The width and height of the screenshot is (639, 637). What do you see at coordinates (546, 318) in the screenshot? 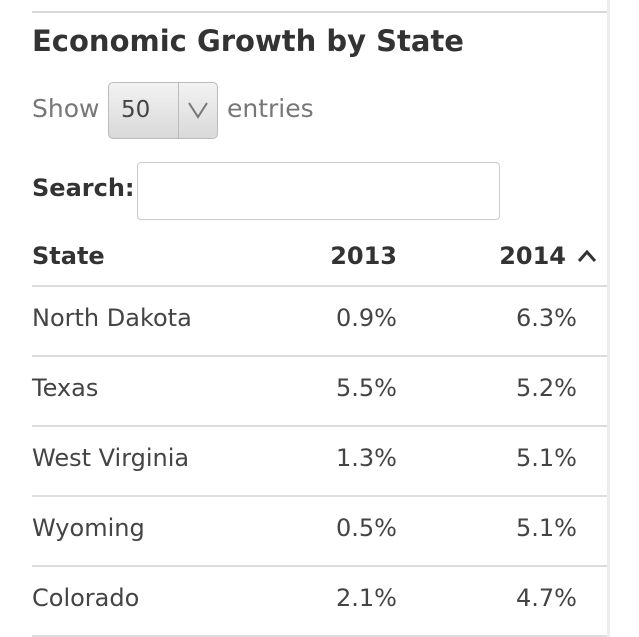
I see `value-cell: 6.3%` at bounding box center [546, 318].